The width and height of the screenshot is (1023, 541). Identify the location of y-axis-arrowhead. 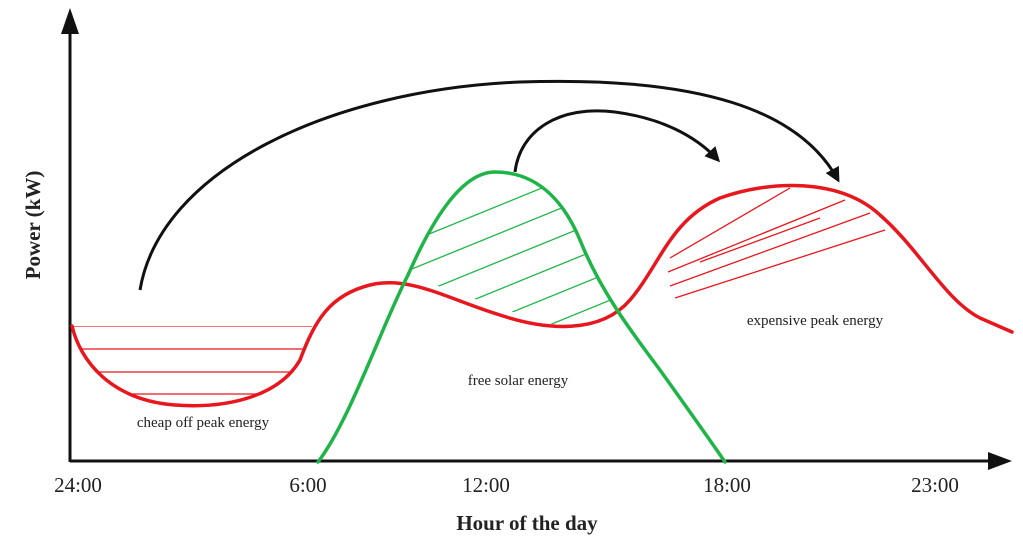
(70, 21).